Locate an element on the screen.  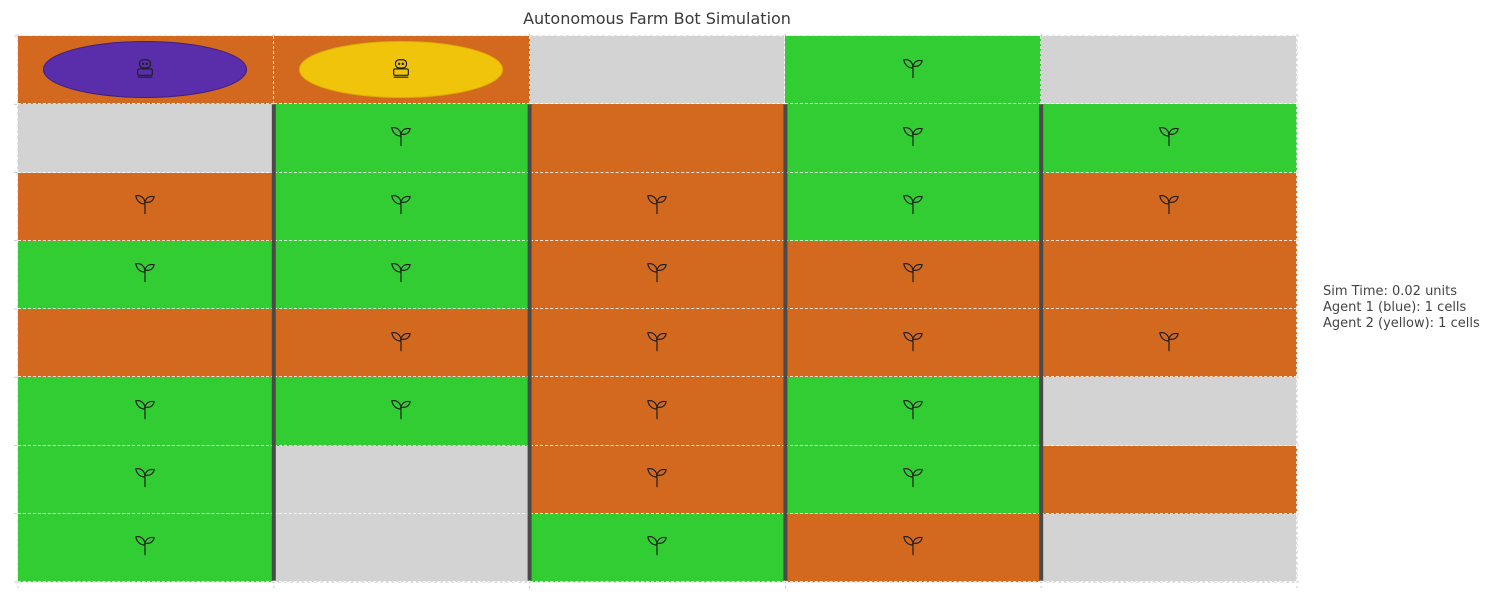
grid-cell-r2-c4 is located at coordinates (1169, 206).